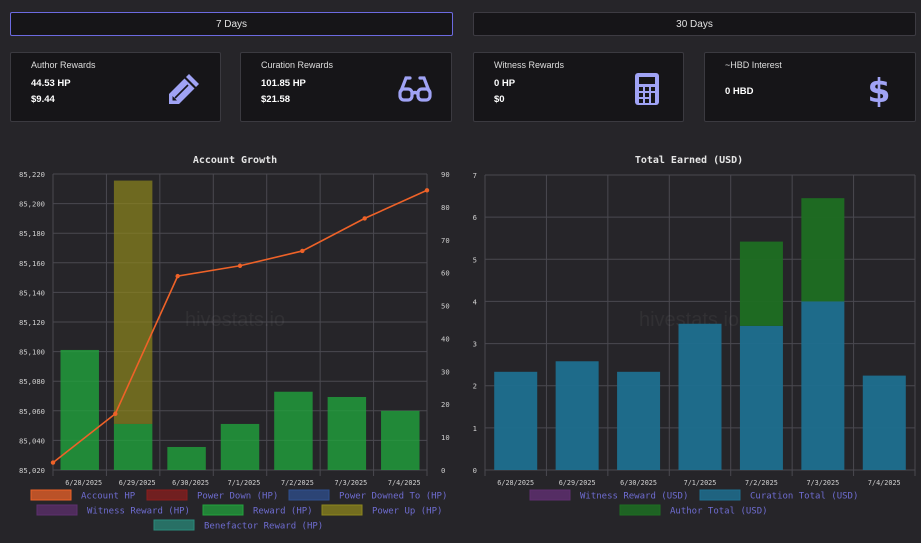  I want to click on card-title: Witness Rewards, so click(529, 65).